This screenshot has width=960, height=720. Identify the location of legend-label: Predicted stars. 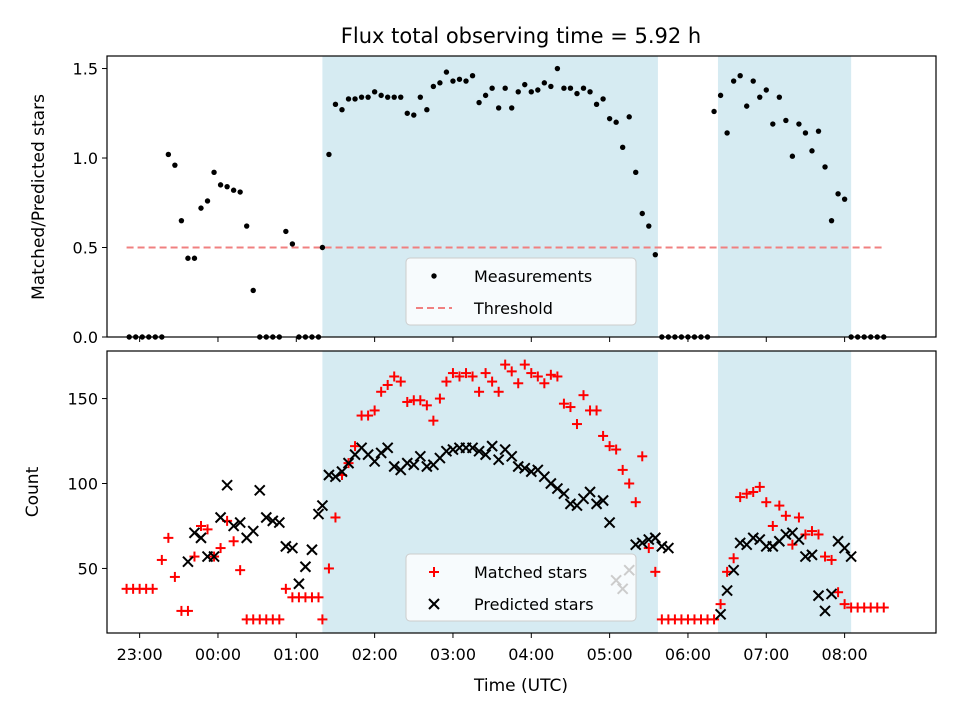
(534, 604).